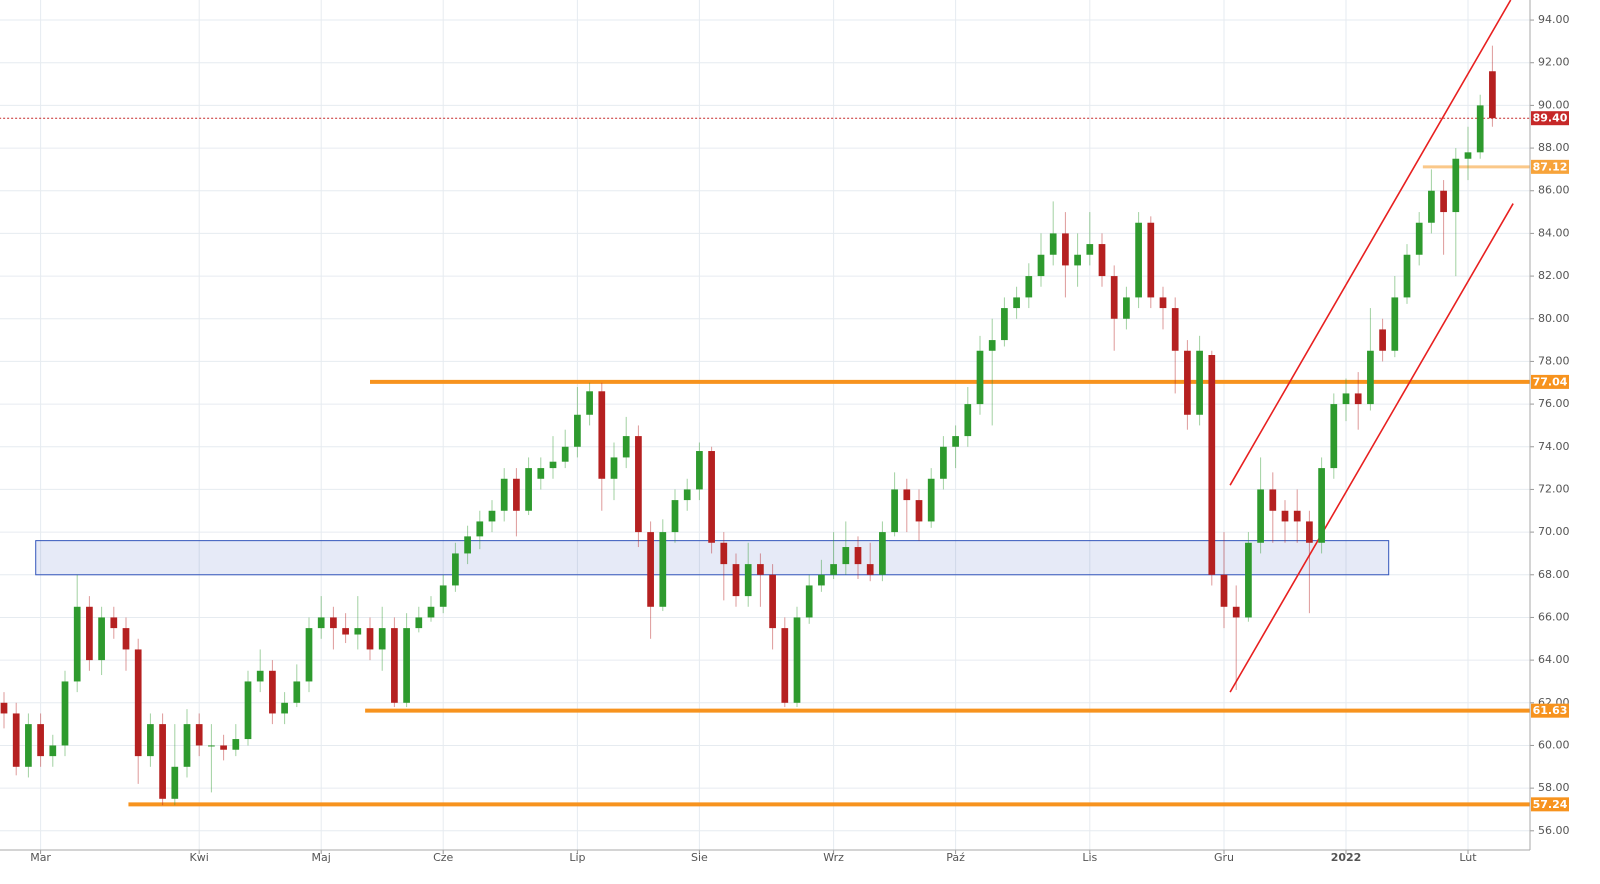 The image size is (1600, 884). I want to click on y-tick-label: 84.00, so click(1554, 232).